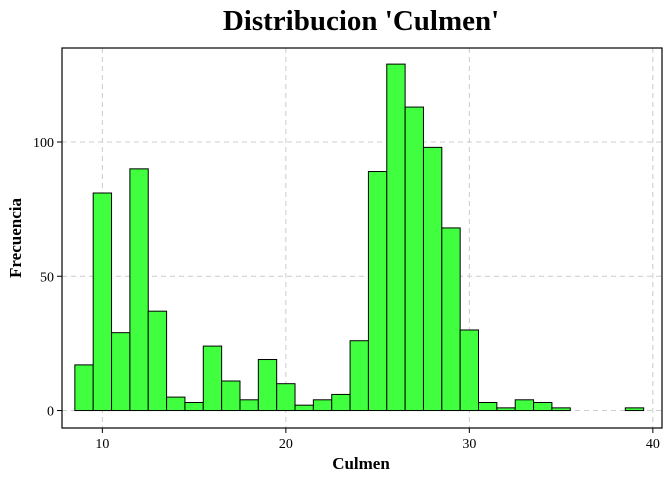  What do you see at coordinates (361, 21) in the screenshot?
I see `chart-title: Distribucion 'Culmen'` at bounding box center [361, 21].